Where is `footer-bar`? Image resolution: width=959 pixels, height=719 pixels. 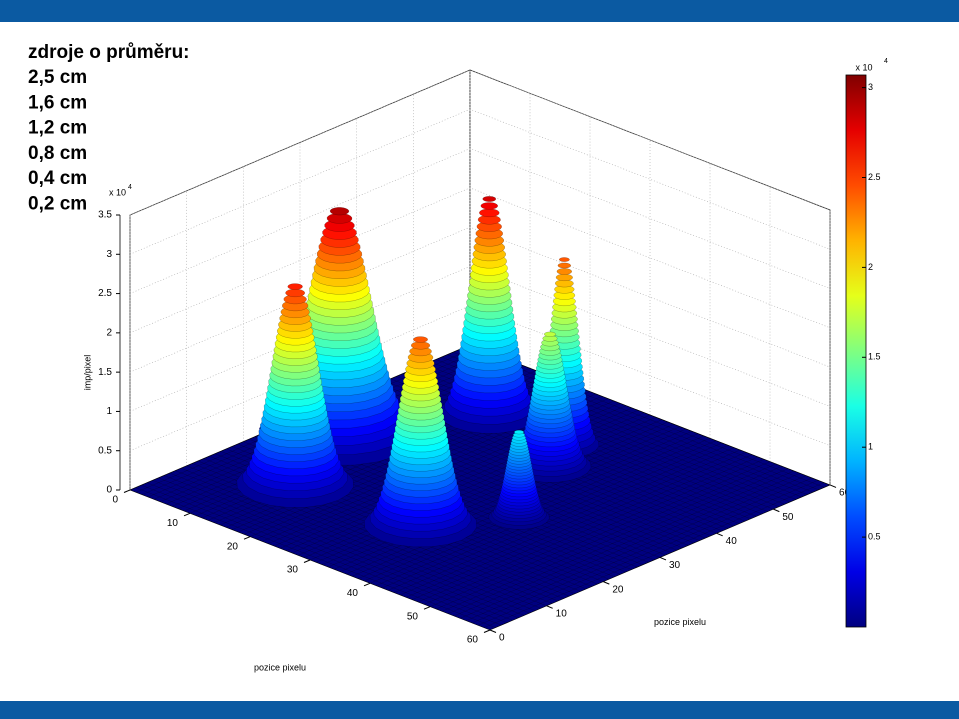
footer-bar is located at coordinates (479, 710).